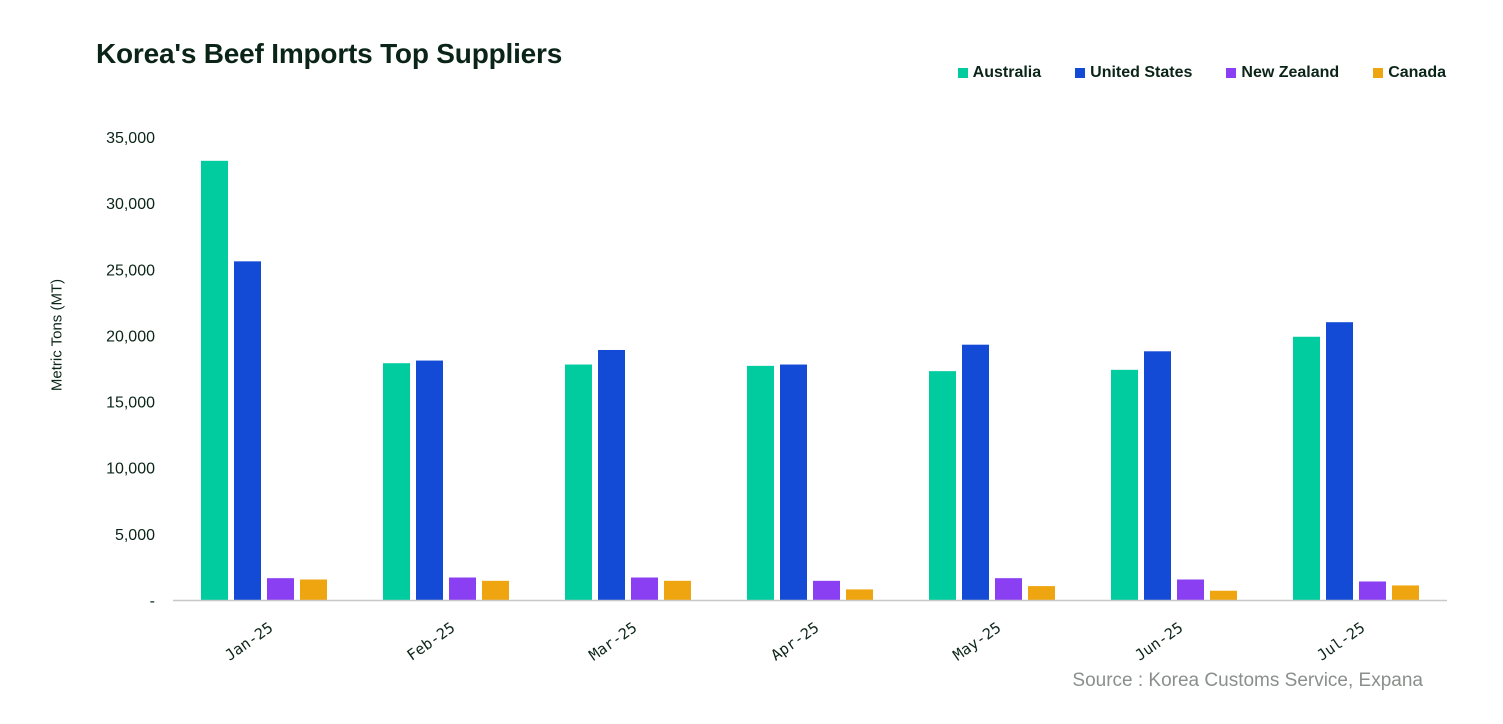 The image size is (1503, 724). Describe the element at coordinates (1007, 72) in the screenshot. I see `legend-label-australia: Australia` at that location.